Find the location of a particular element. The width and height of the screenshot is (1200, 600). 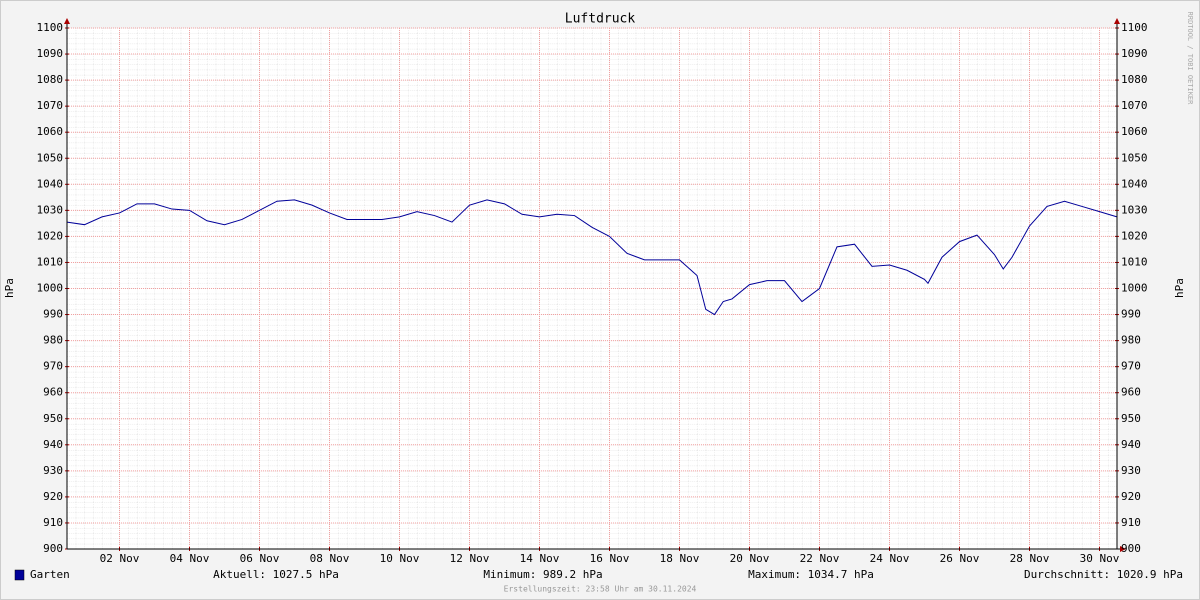

x-tick-label: 20 Nov is located at coordinates (750, 558).